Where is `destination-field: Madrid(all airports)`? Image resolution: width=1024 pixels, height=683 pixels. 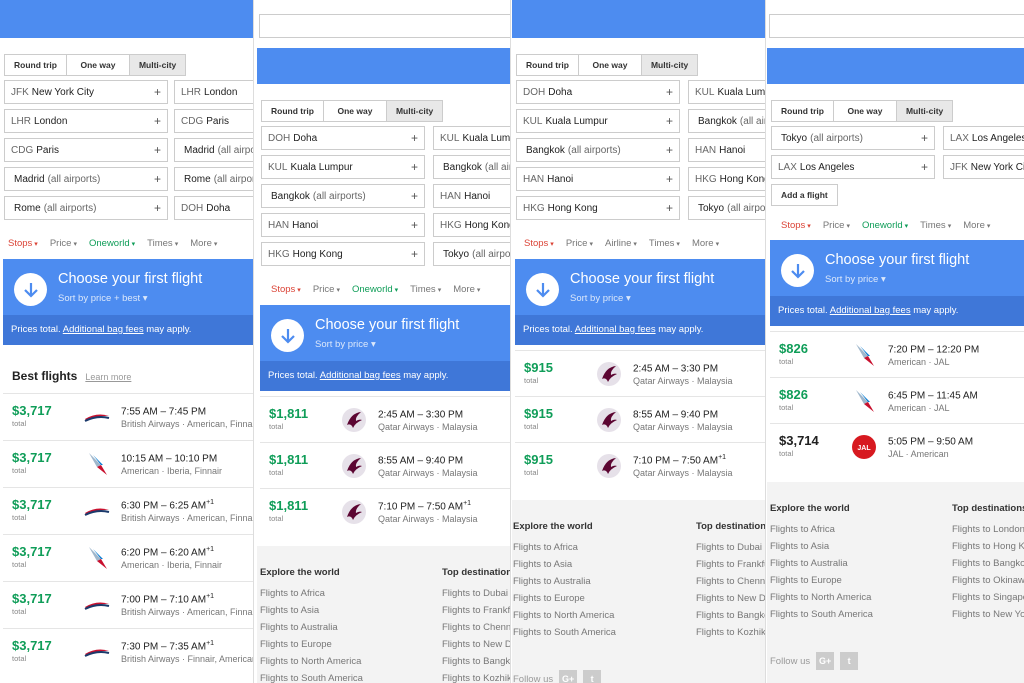
destination-field: Madrid(all airports) is located at coordinates (213, 150).